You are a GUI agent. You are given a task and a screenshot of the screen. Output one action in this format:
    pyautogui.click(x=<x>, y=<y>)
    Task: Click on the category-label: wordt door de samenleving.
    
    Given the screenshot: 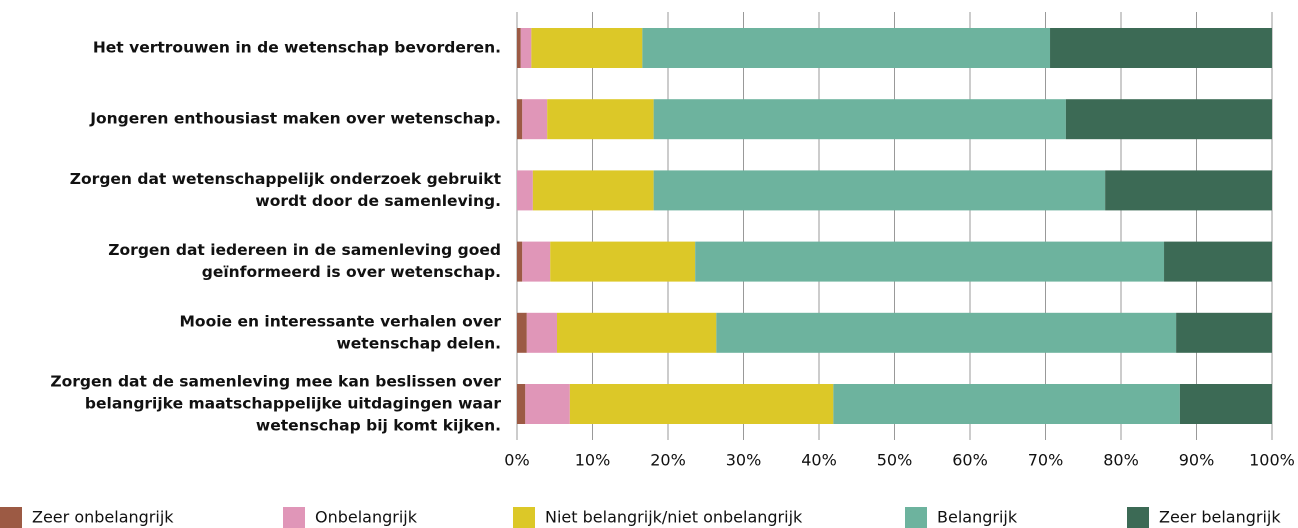 What is the action you would take?
    pyautogui.click(x=378, y=201)
    